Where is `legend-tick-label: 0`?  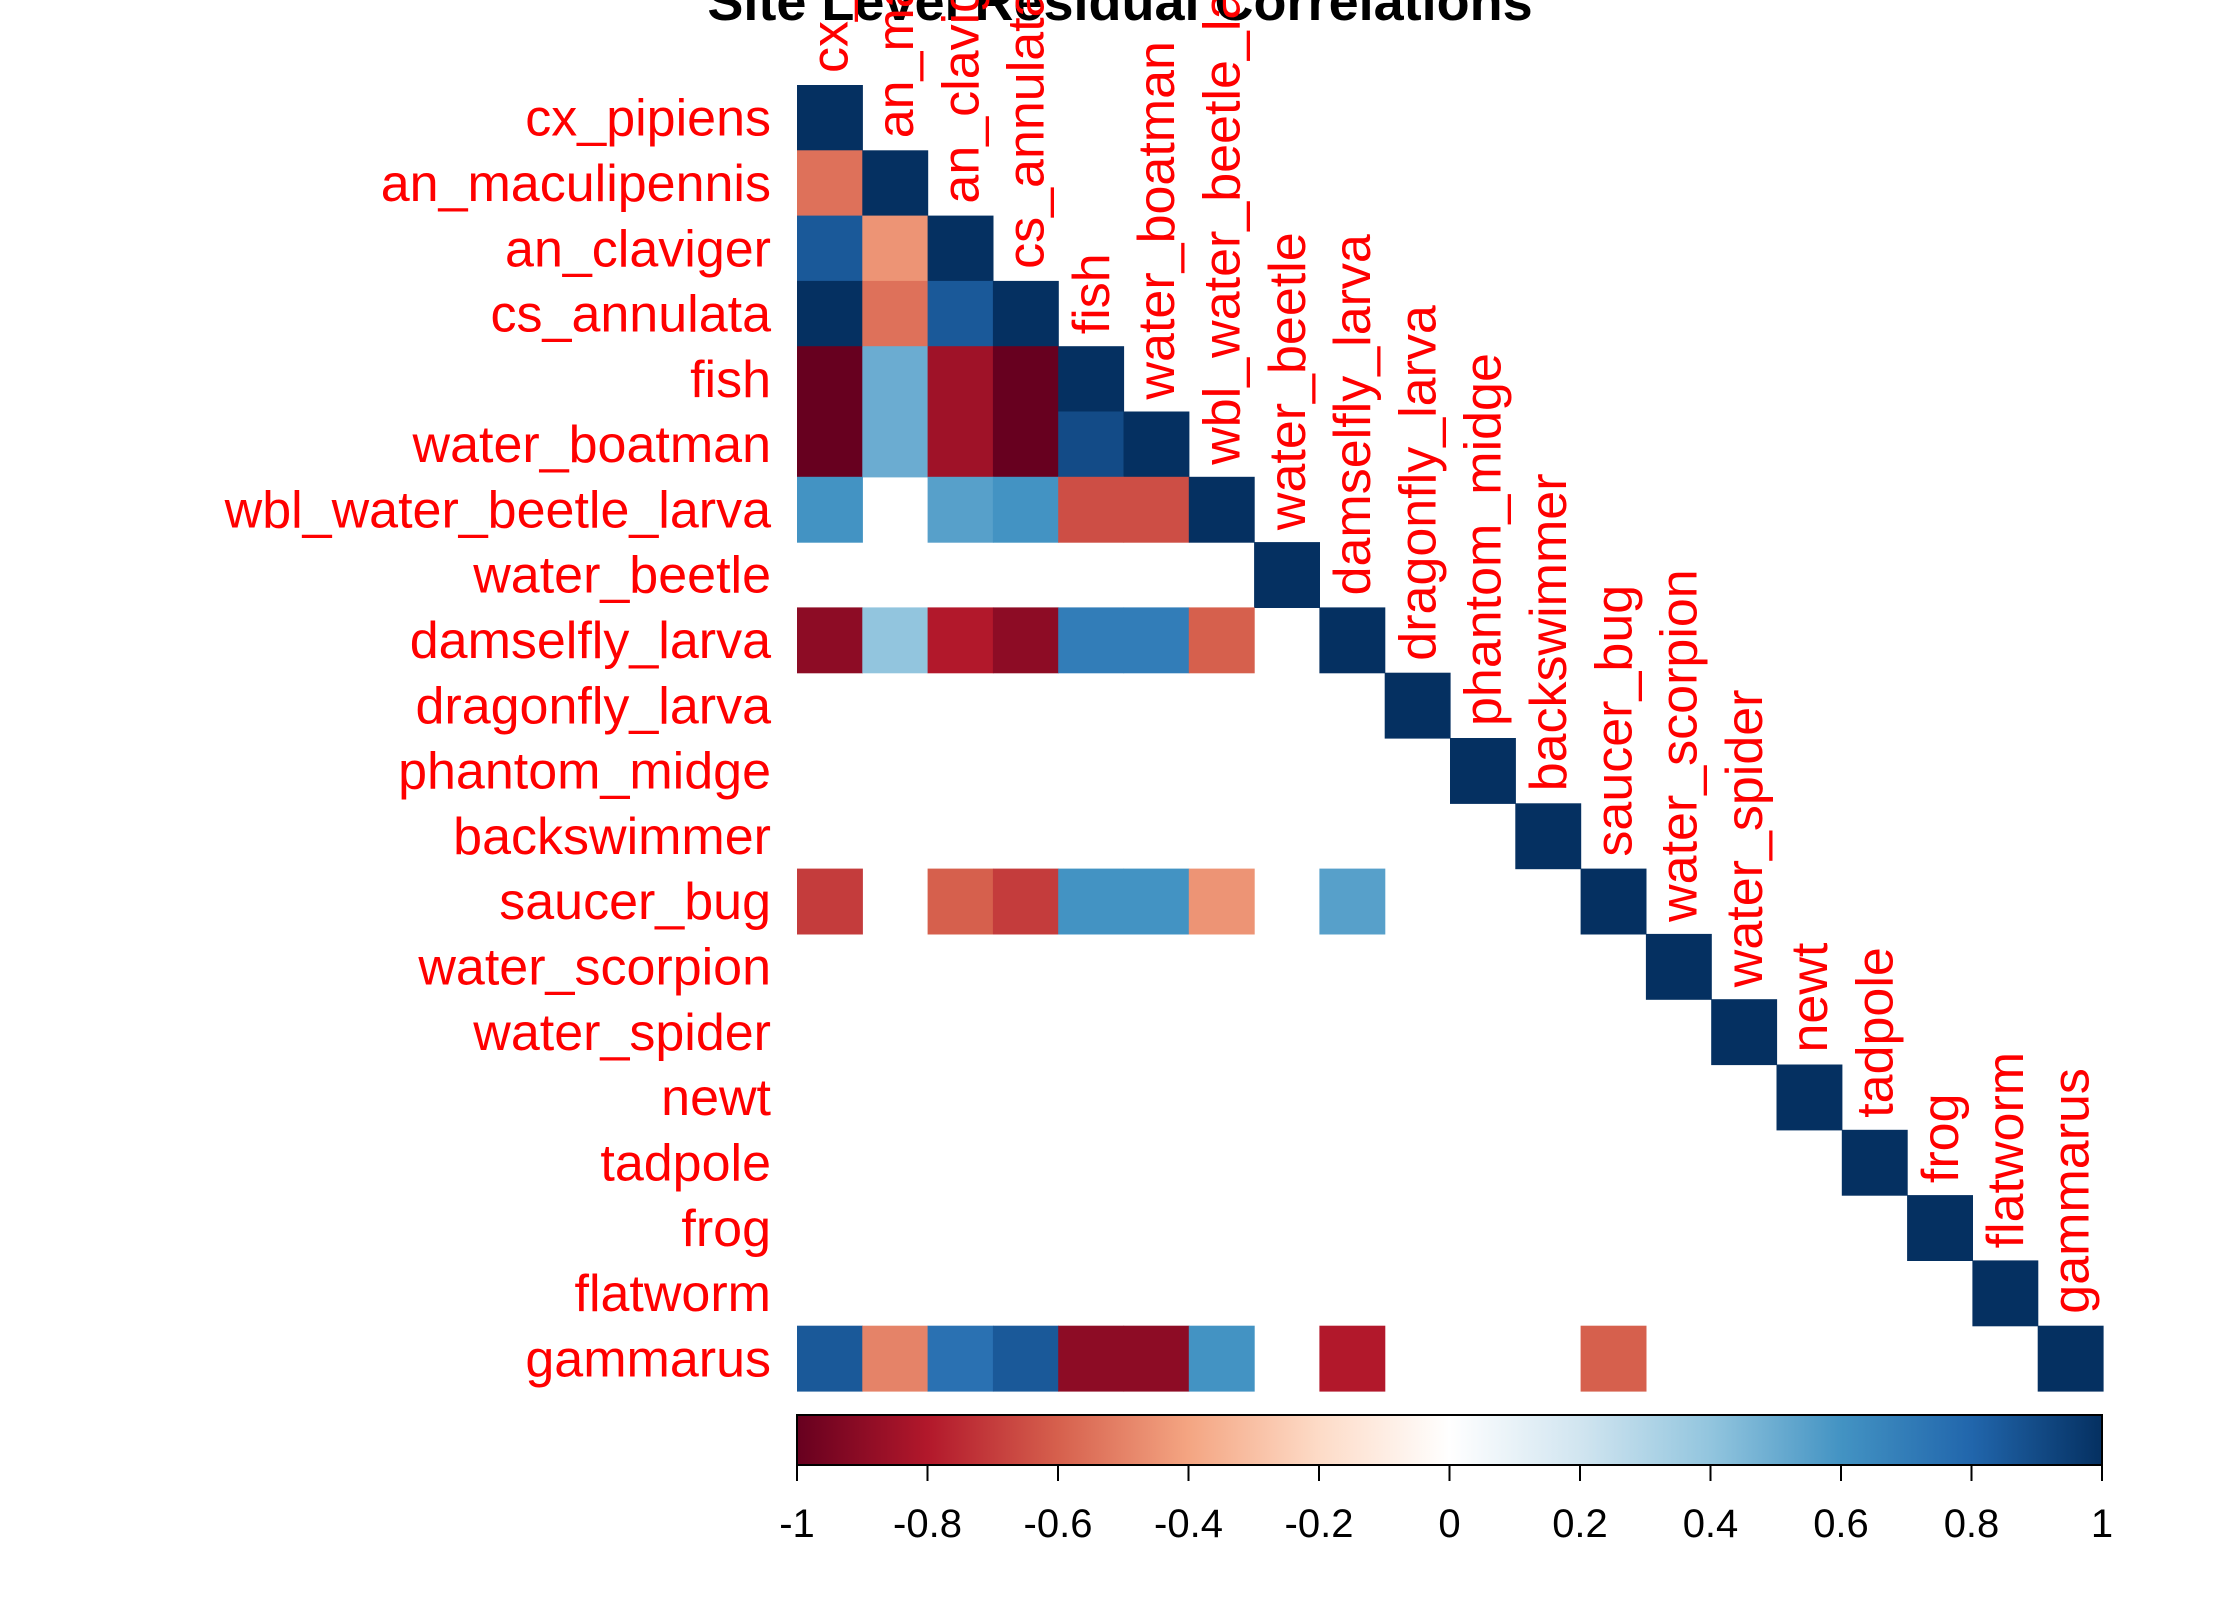
legend-tick-label: 0 is located at coordinates (1449, 1524).